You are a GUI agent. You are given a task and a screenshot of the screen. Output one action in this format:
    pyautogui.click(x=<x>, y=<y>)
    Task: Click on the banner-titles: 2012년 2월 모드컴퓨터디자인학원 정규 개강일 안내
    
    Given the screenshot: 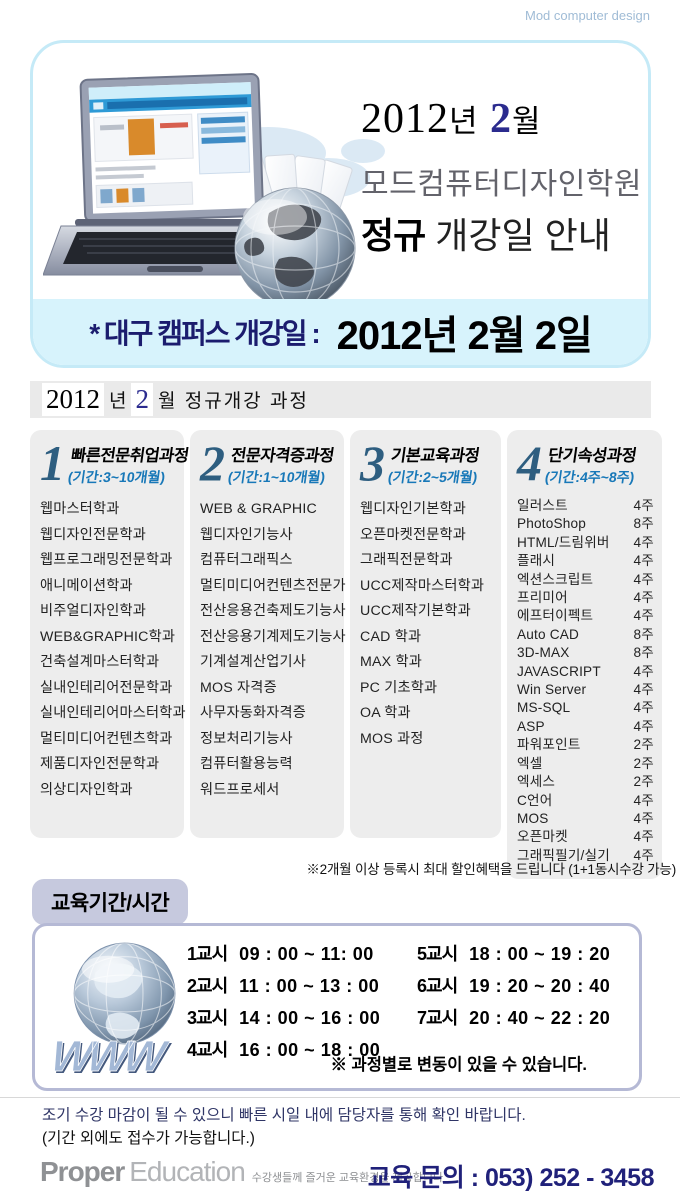 What is the action you would take?
    pyautogui.click(x=511, y=177)
    